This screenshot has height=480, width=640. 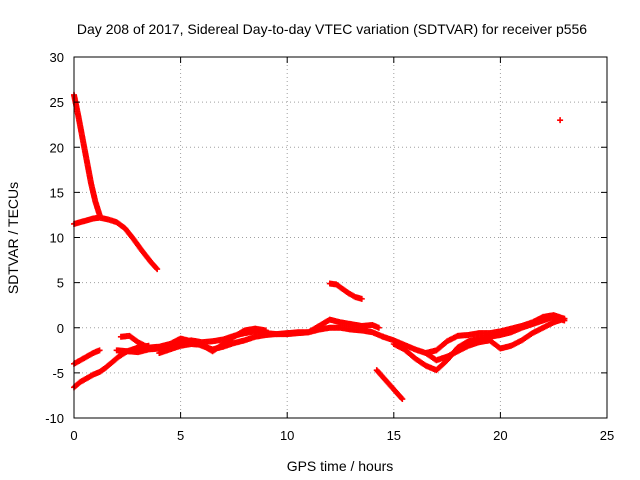 I want to click on x-tick-label: 20, so click(x=500, y=435).